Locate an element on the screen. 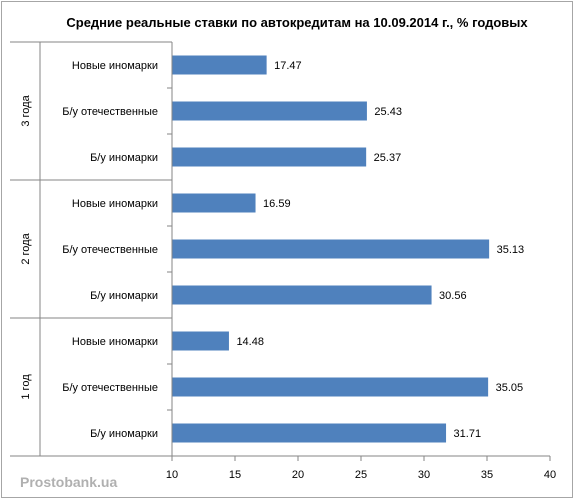  group-label: 1 год is located at coordinates (26, 387).